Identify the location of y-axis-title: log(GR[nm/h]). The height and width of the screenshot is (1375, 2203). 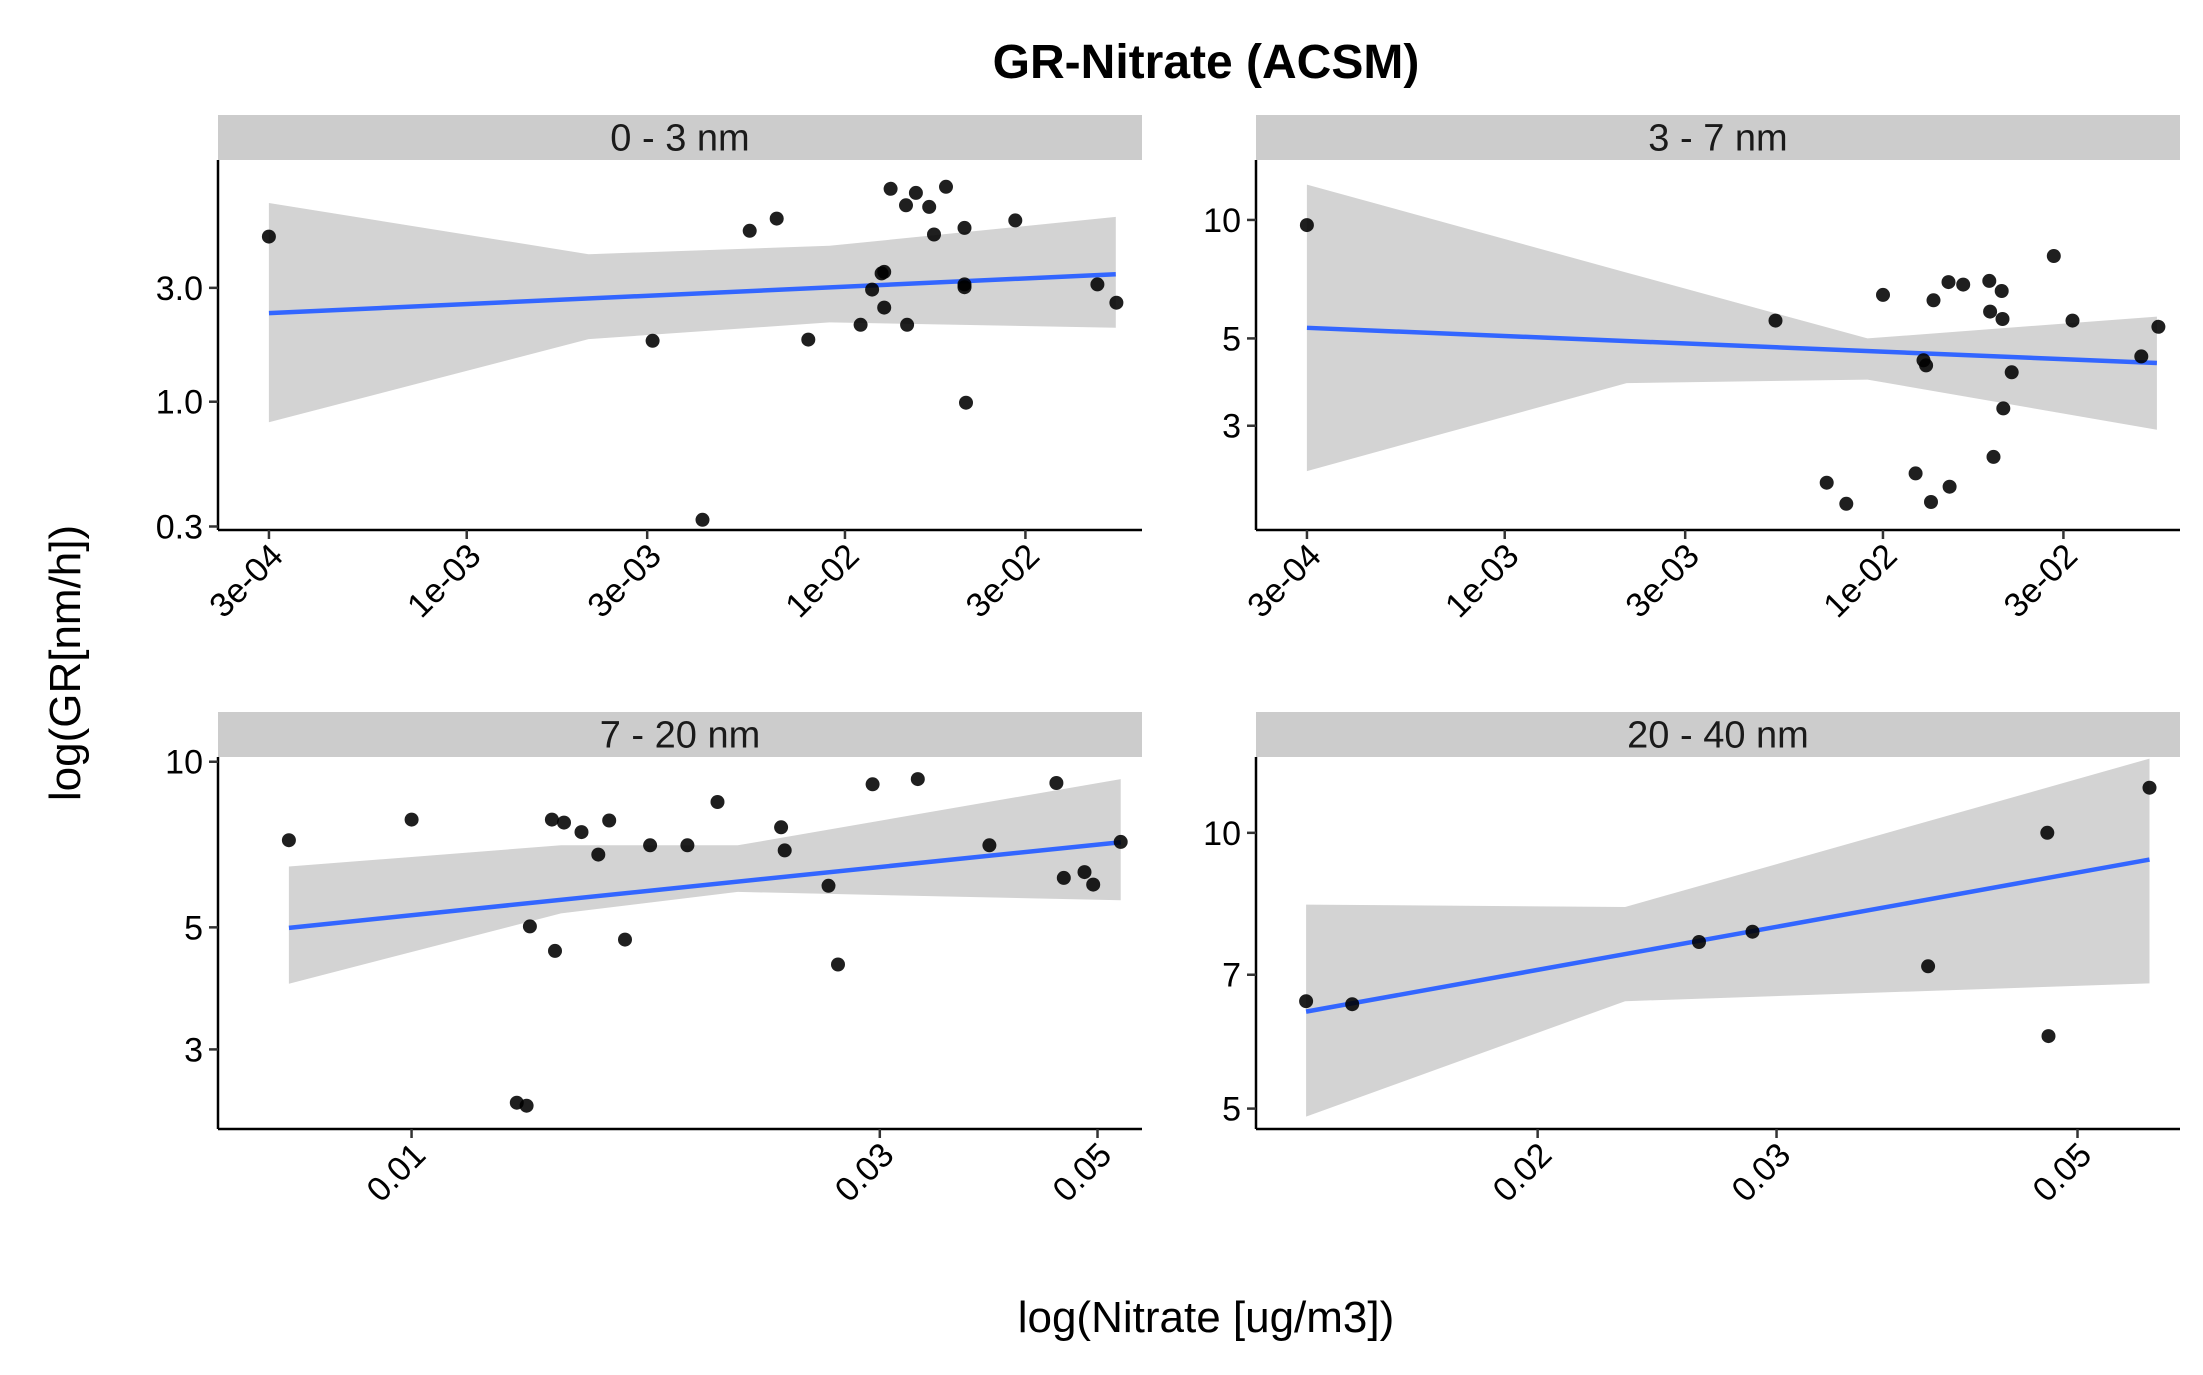
(65, 663).